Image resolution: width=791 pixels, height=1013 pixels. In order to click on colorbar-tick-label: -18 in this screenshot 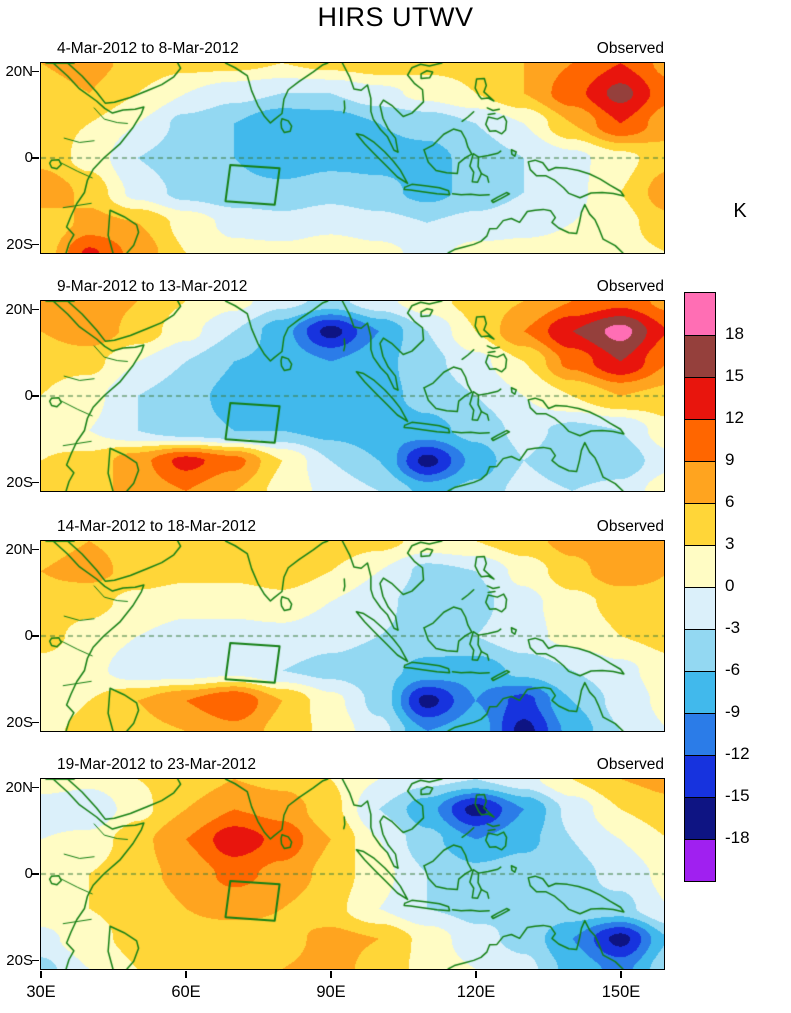, I will do `click(737, 837)`.